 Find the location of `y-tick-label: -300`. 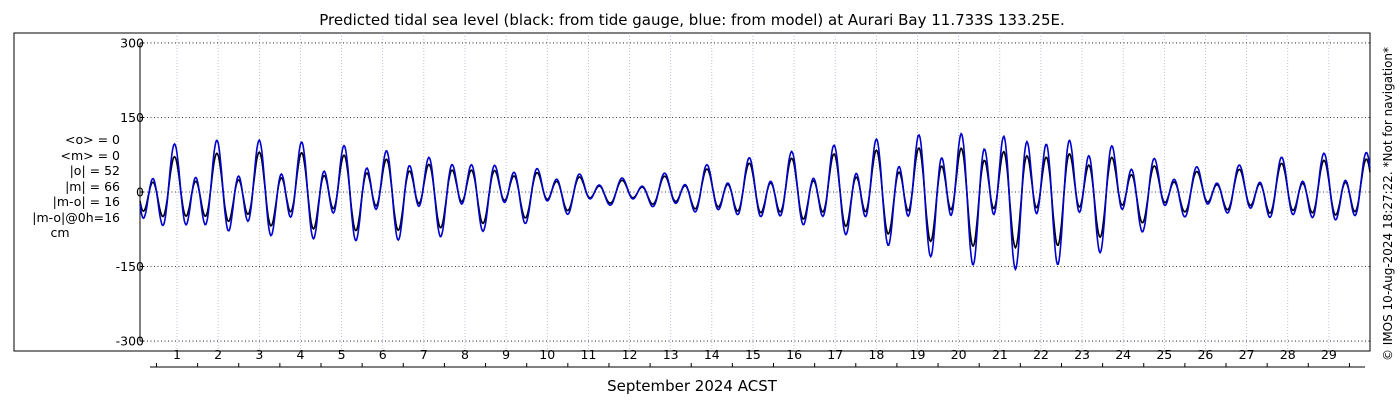

y-tick-label: -300 is located at coordinates (130, 341).